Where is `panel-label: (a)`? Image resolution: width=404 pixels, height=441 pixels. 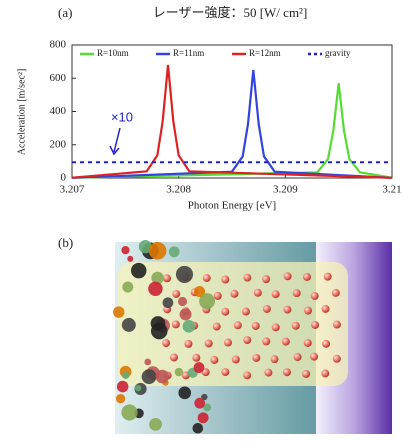 panel-label: (a) is located at coordinates (65, 12).